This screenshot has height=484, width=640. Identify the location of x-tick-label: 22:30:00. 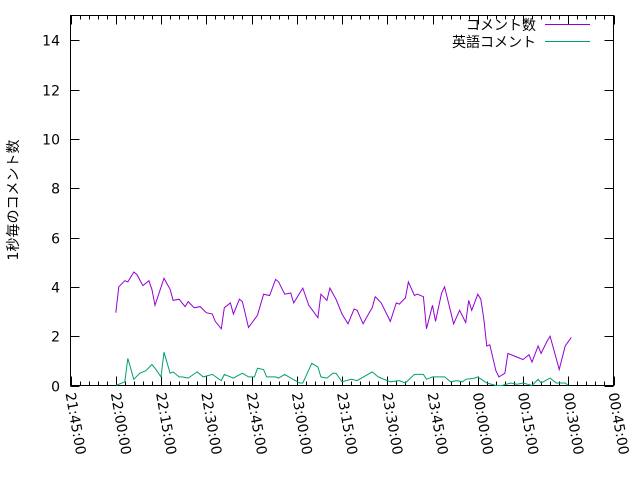
(210, 423).